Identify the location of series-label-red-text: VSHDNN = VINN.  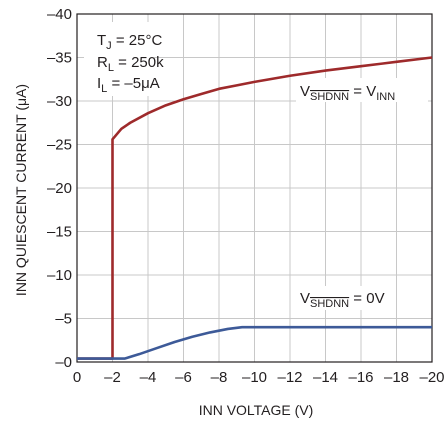
(347, 93).